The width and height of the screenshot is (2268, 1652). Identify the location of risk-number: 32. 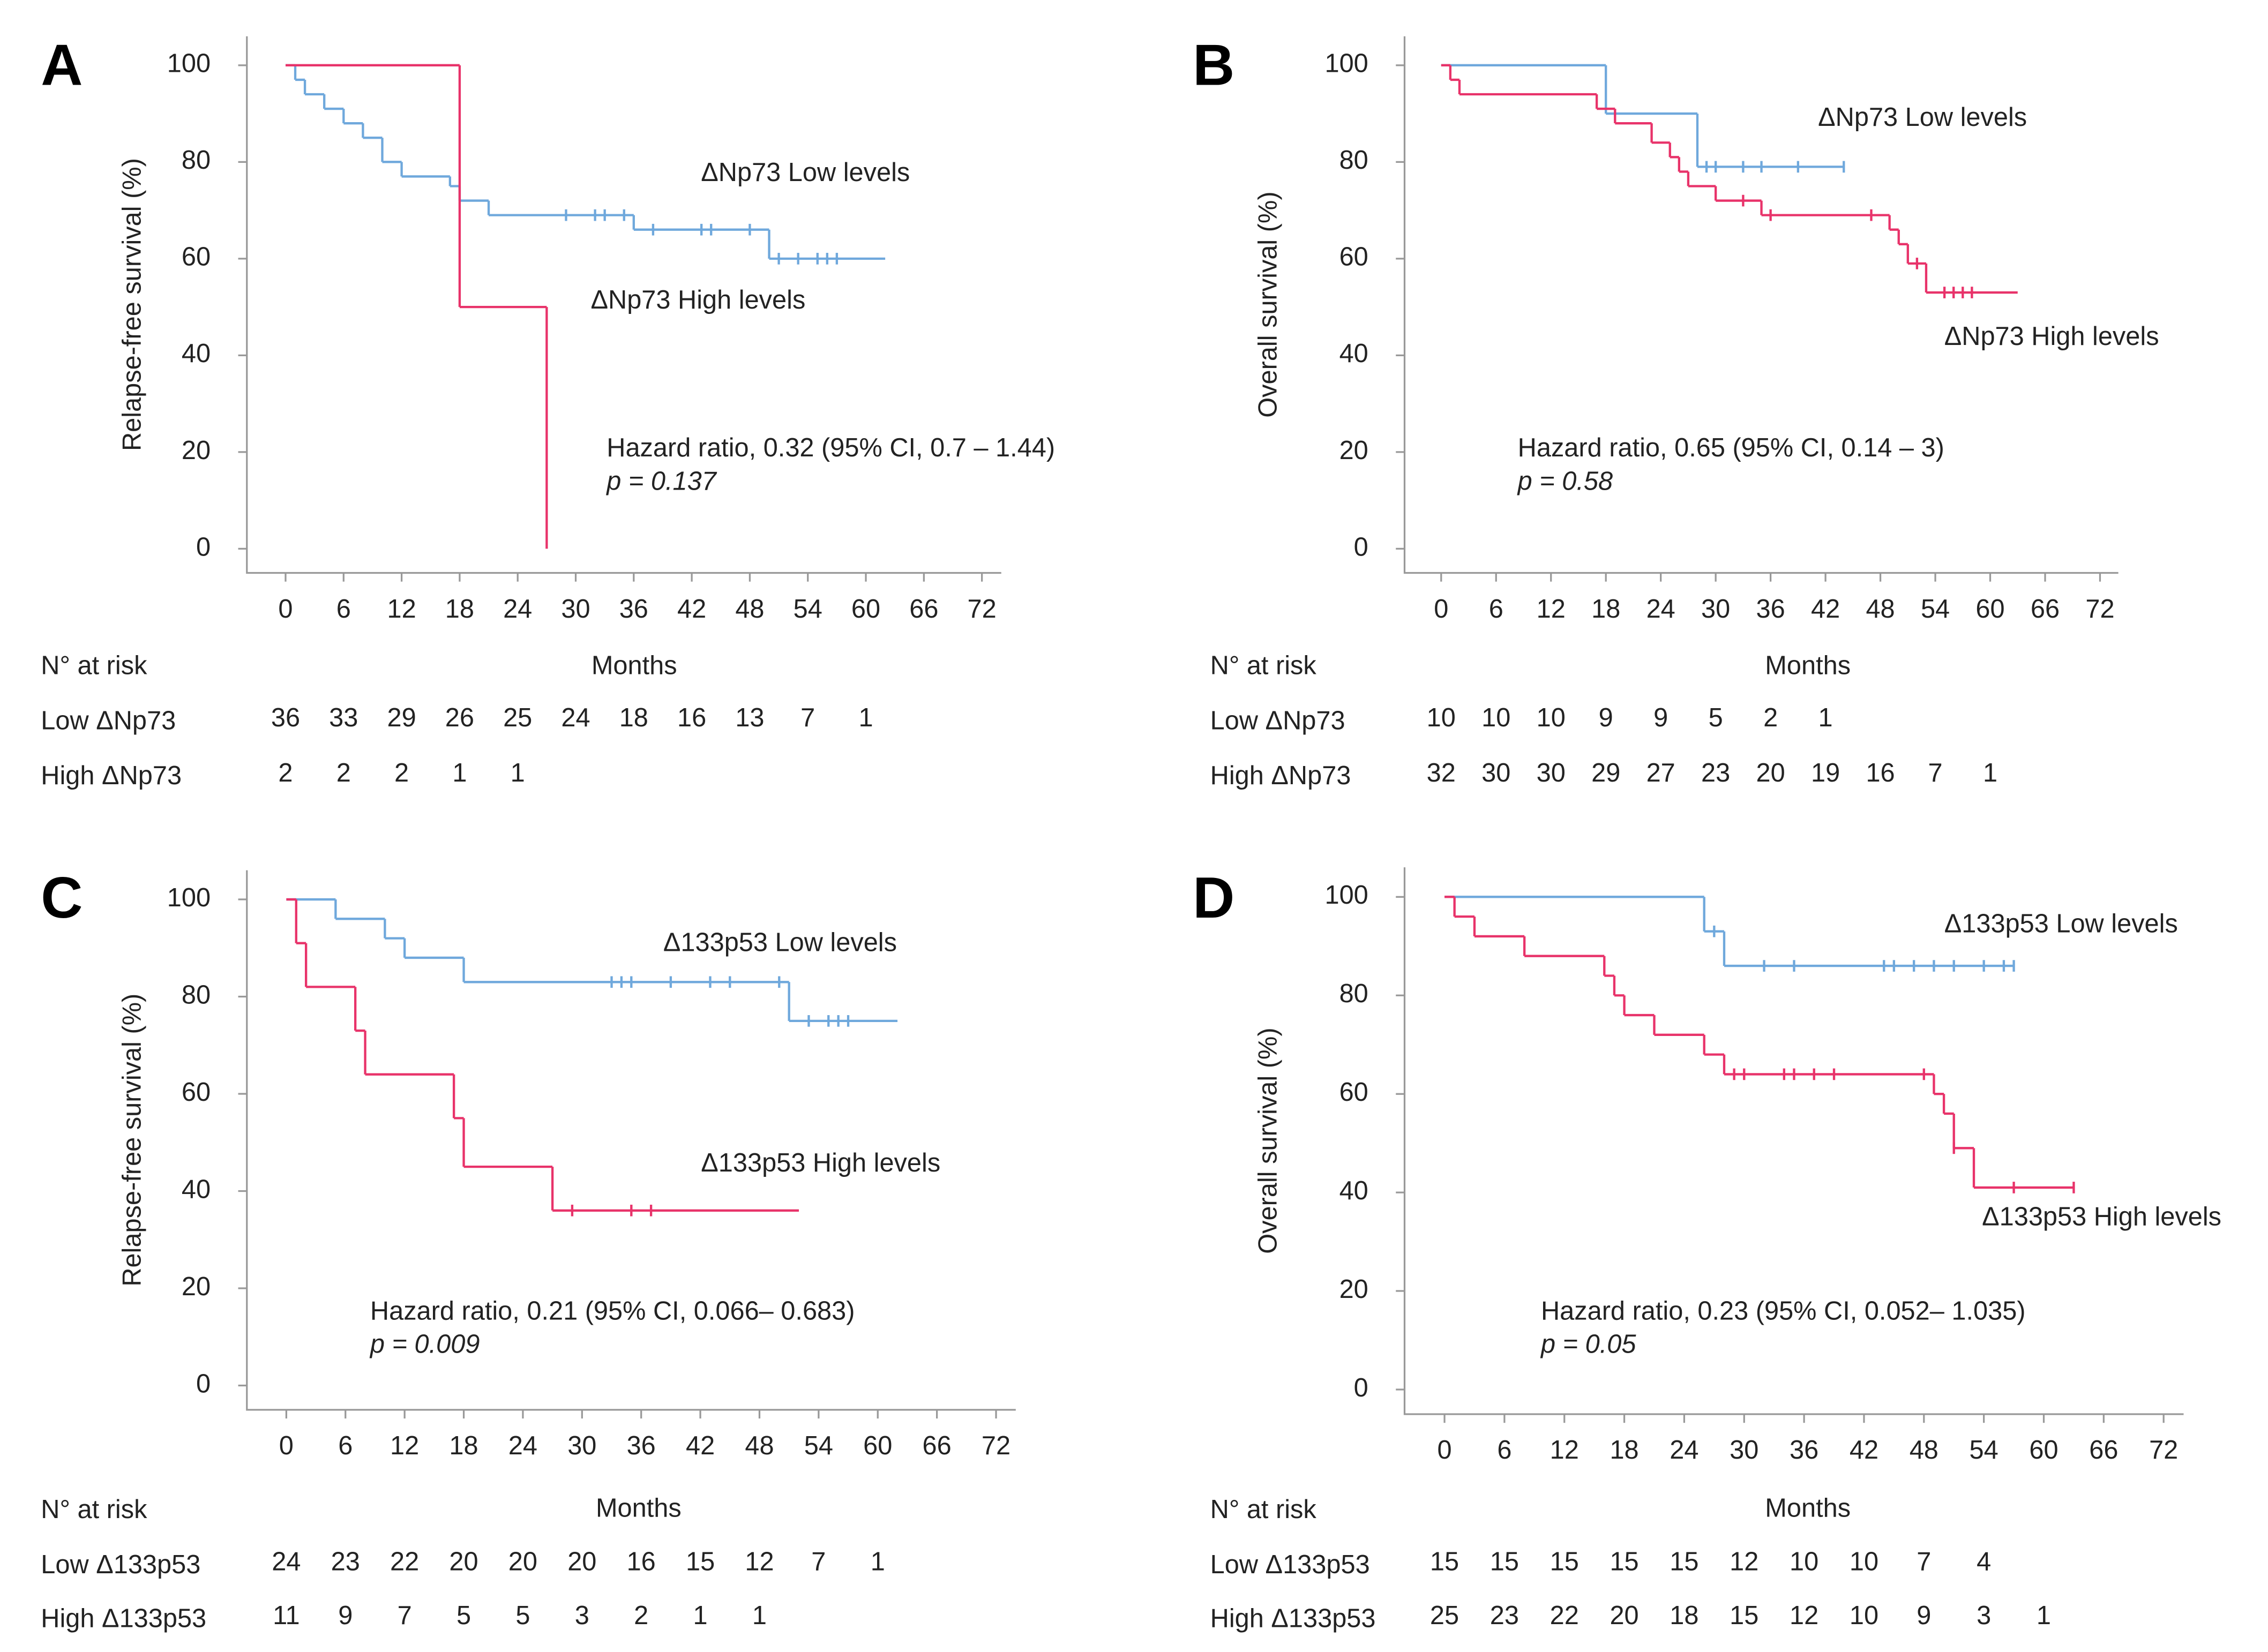
(1442, 773).